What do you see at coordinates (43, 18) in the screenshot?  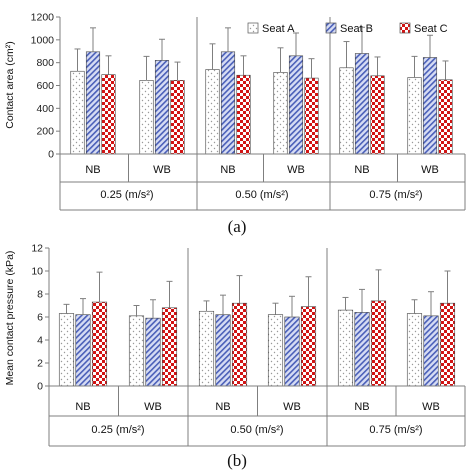 I see `y-tick-label: 1200` at bounding box center [43, 18].